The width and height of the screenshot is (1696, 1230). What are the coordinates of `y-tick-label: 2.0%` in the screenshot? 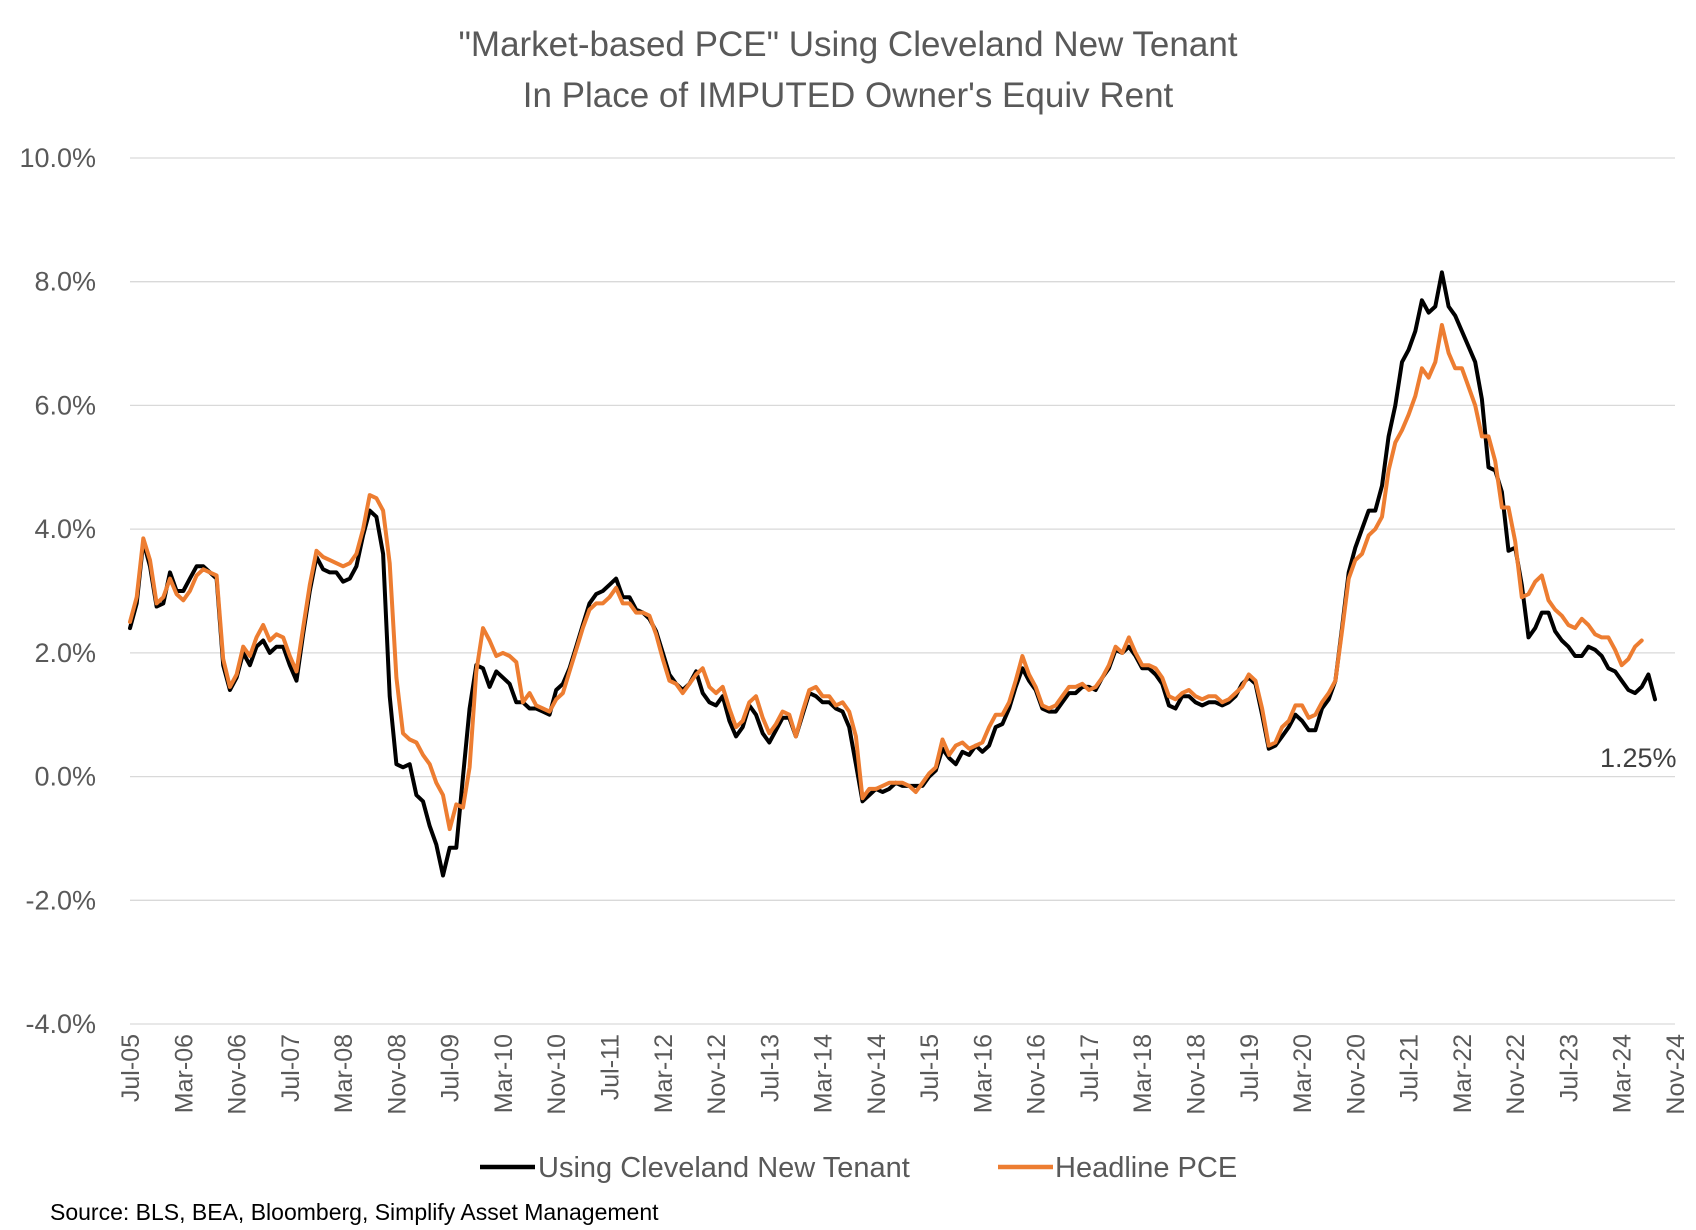 It's located at (65, 653).